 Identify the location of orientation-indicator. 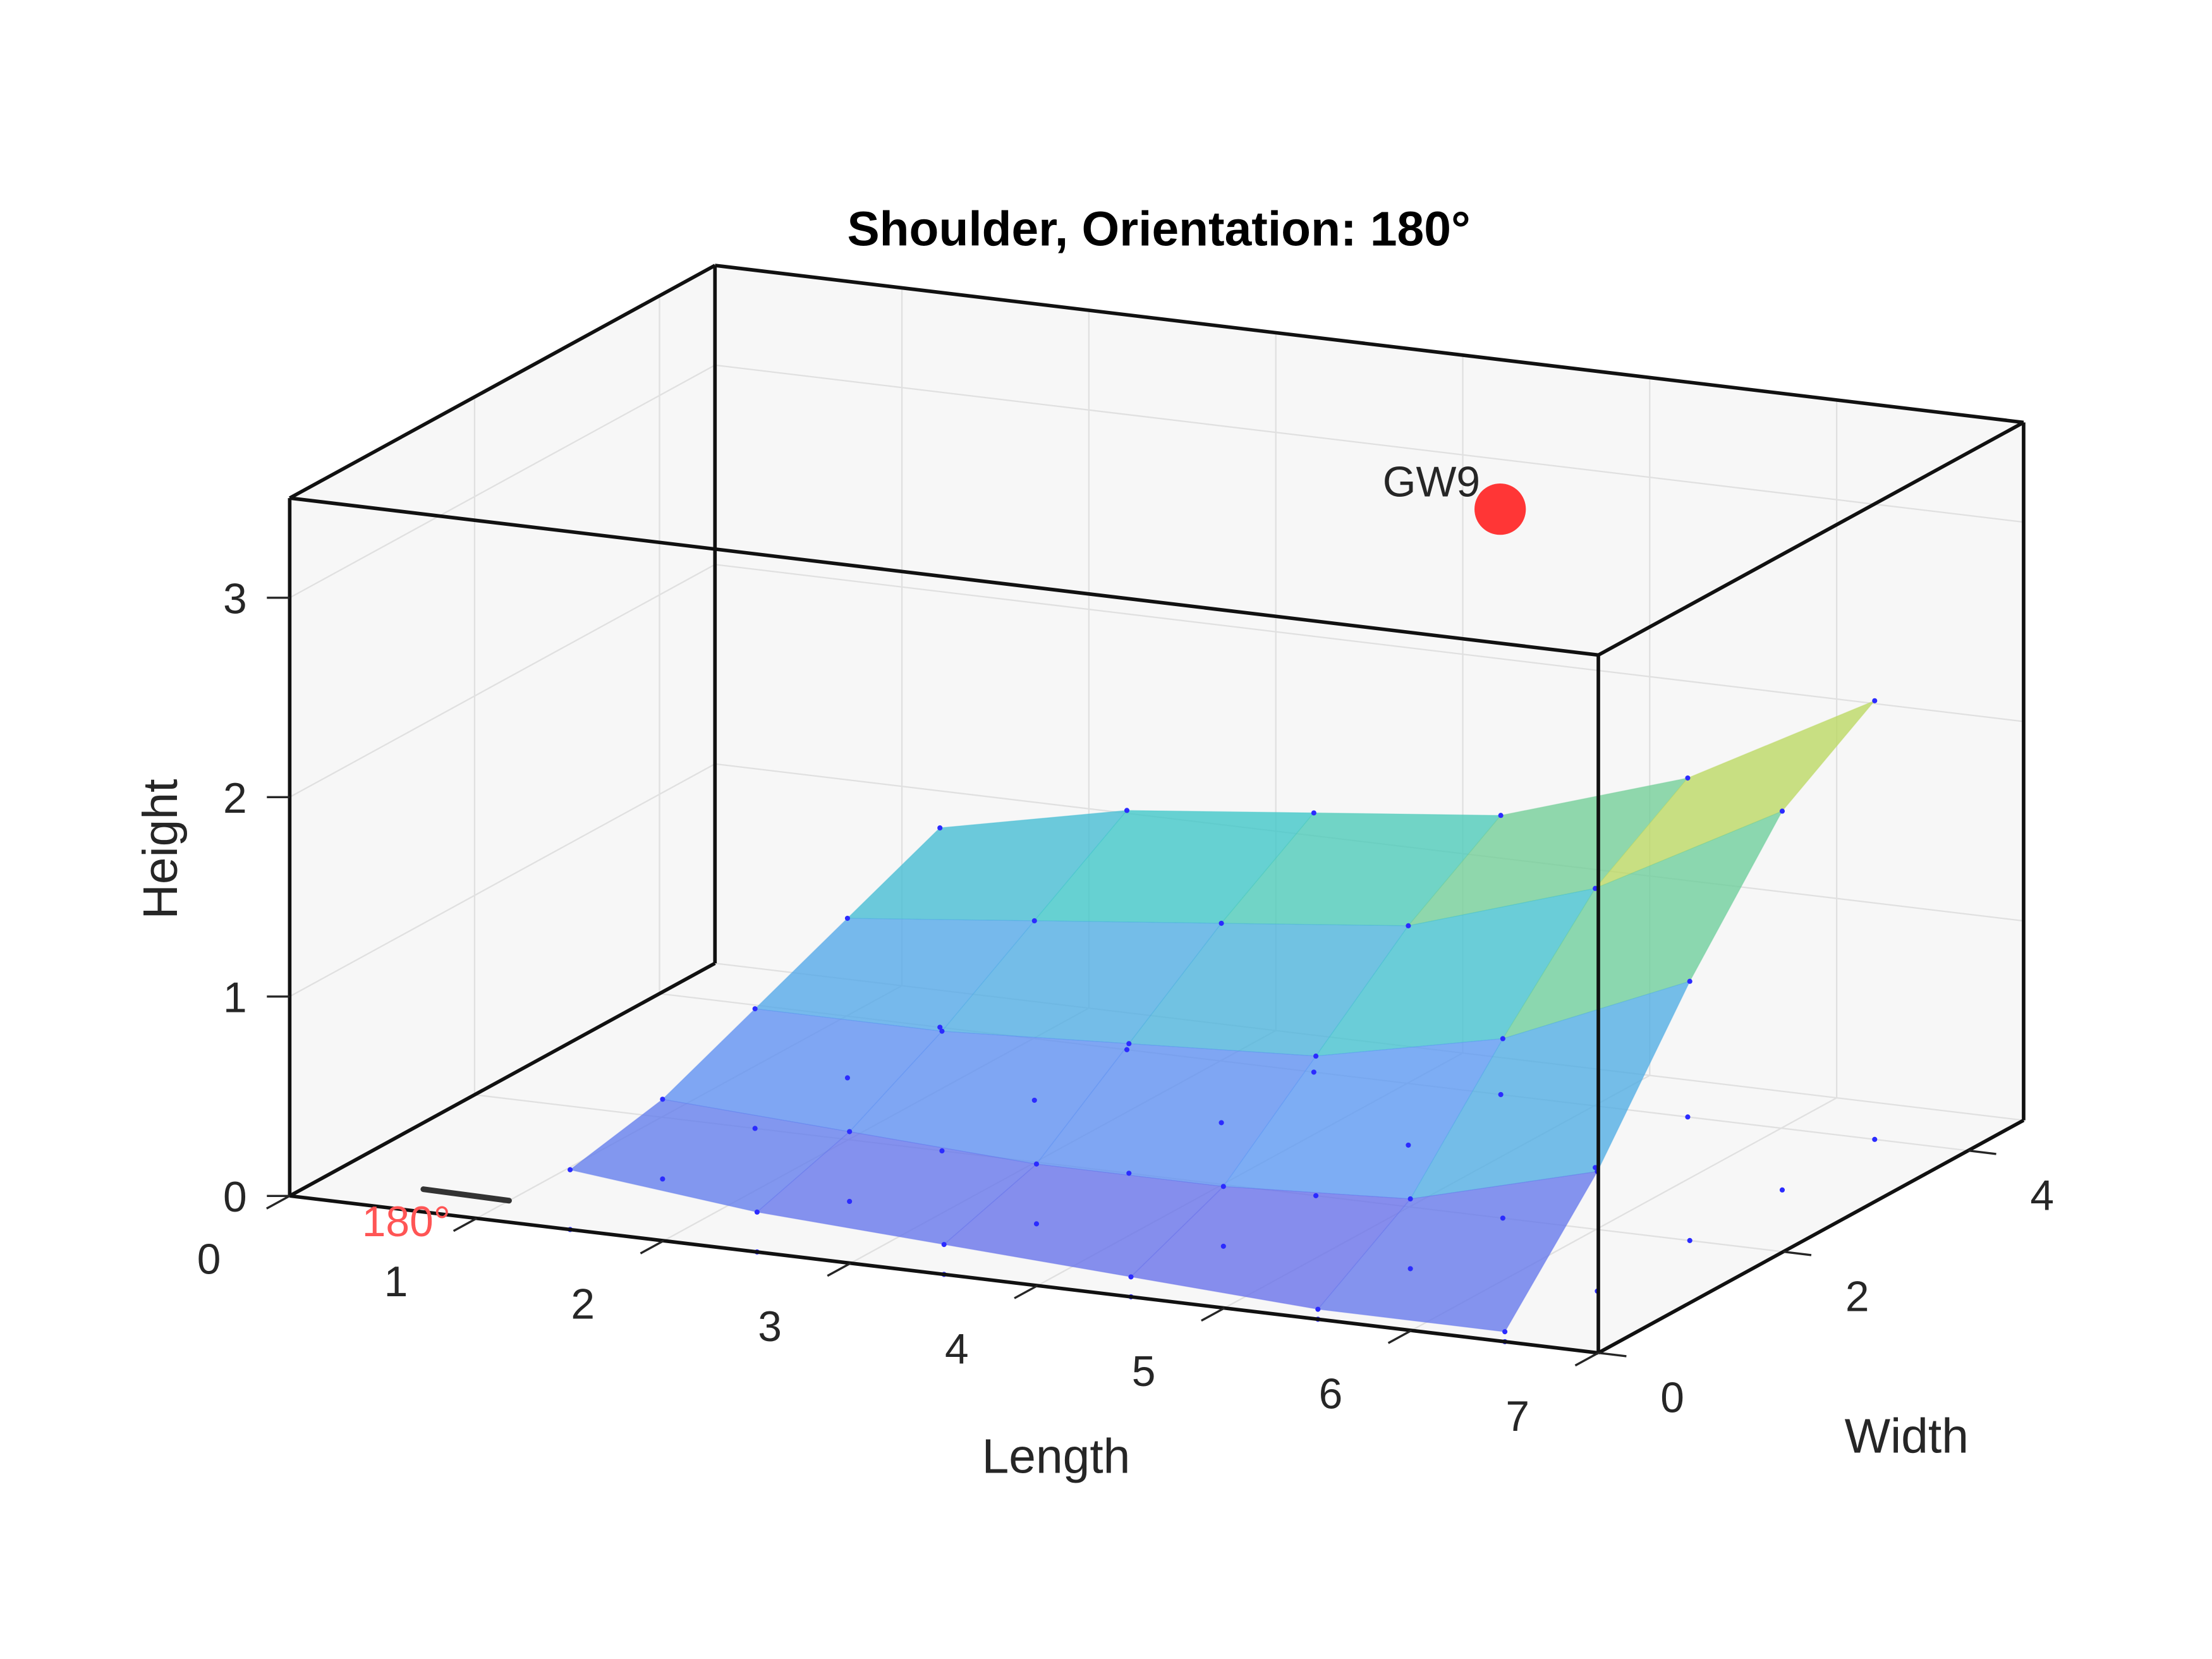
(466, 1195).